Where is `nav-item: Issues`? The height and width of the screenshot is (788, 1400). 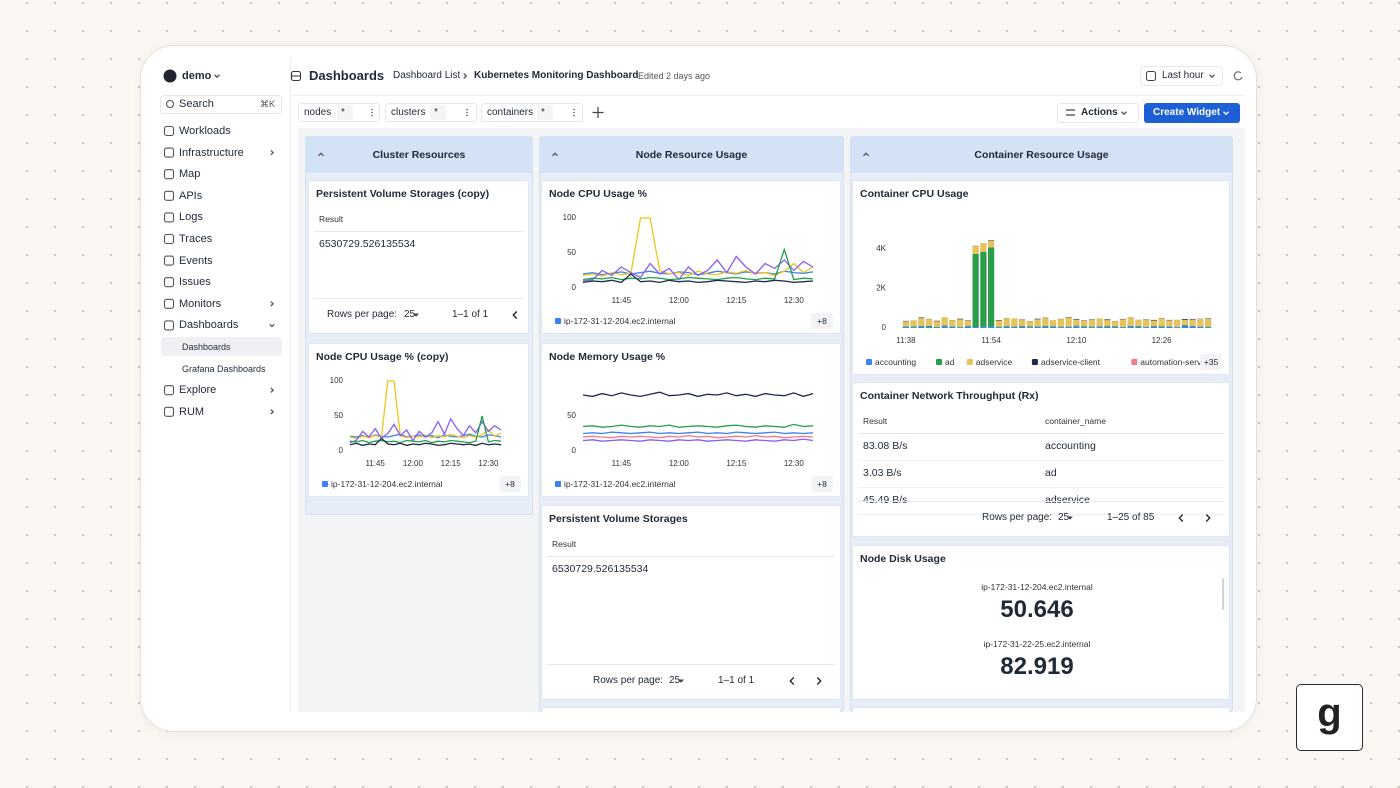 nav-item: Issues is located at coordinates (195, 282).